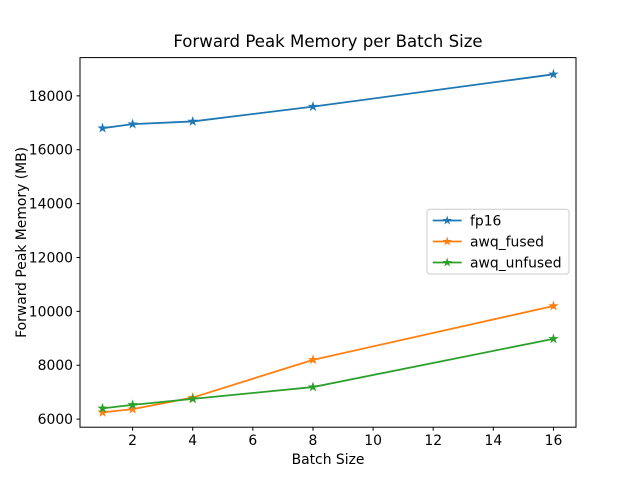  Describe the element at coordinates (433, 441) in the screenshot. I see `x-tick-label: 12` at that location.